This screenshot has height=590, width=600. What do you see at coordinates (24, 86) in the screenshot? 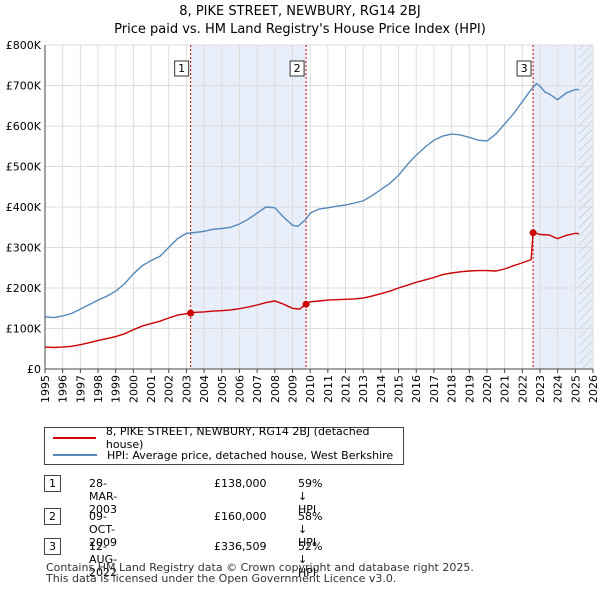
I see `y-tick-label: £700K` at bounding box center [24, 86].